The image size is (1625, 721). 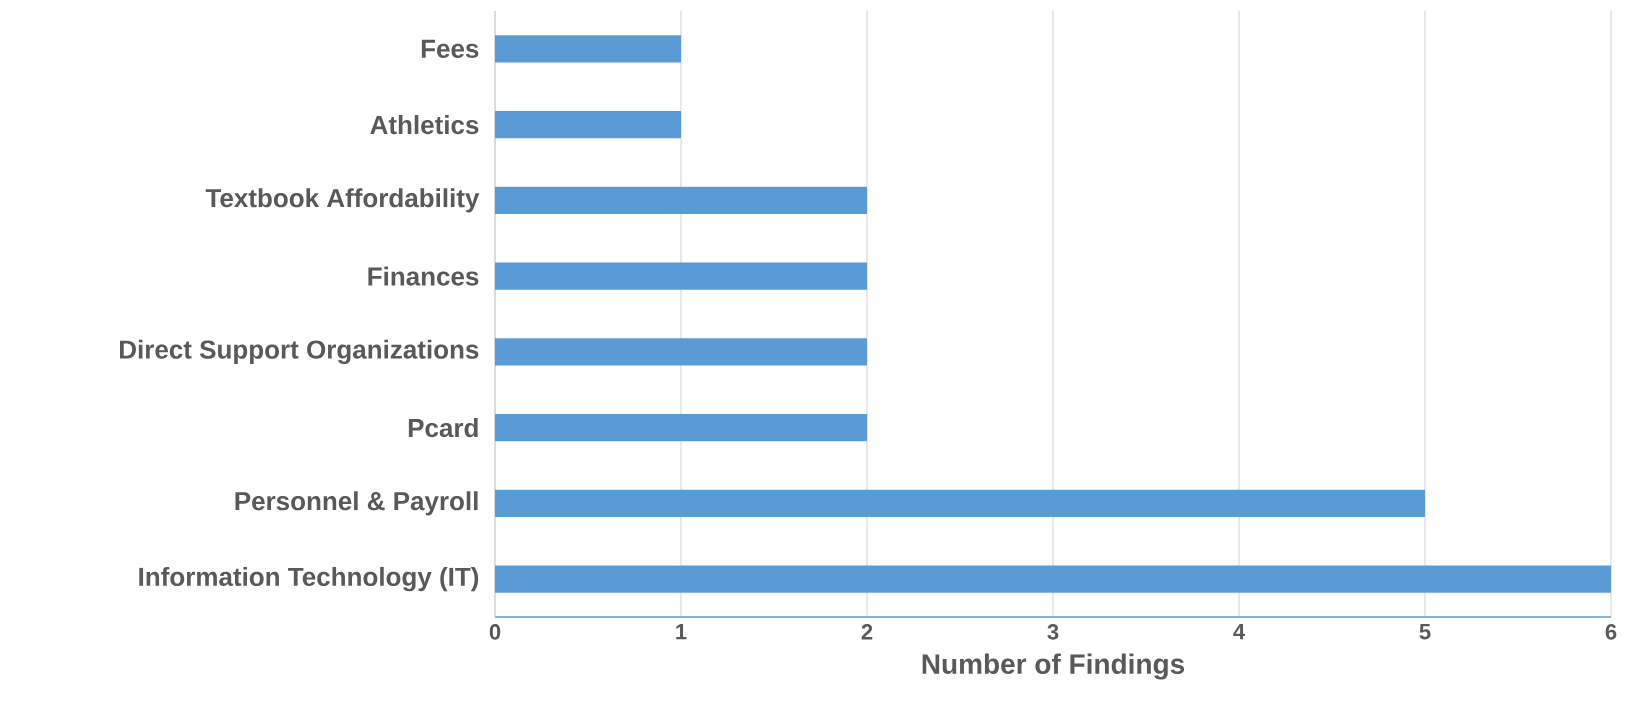 What do you see at coordinates (1053, 666) in the screenshot?
I see `x-axis-title: Number of Findings` at bounding box center [1053, 666].